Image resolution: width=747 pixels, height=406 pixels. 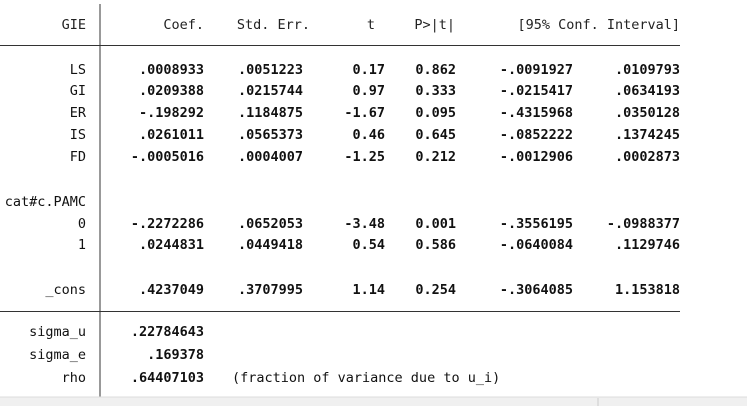 What do you see at coordinates (435, 224) in the screenshot?
I see `cell: 0.001` at bounding box center [435, 224].